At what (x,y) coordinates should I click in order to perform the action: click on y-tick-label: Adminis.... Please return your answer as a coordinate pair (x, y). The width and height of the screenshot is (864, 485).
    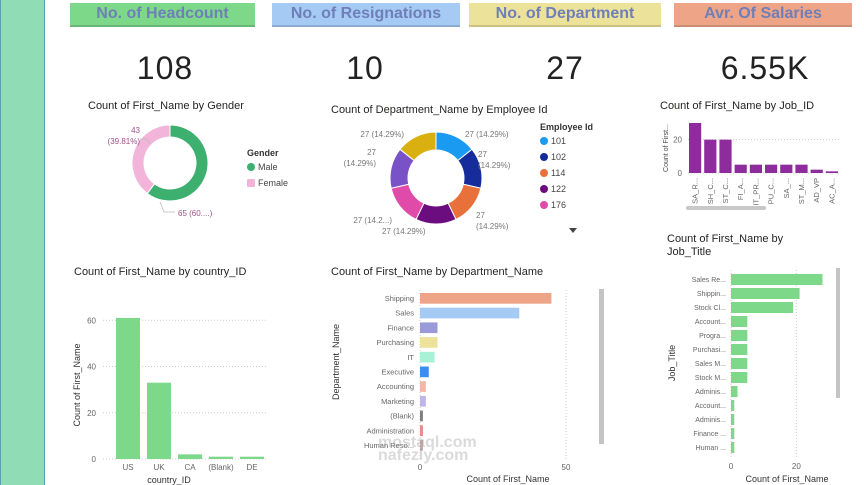
    Looking at the image, I should click on (710, 392).